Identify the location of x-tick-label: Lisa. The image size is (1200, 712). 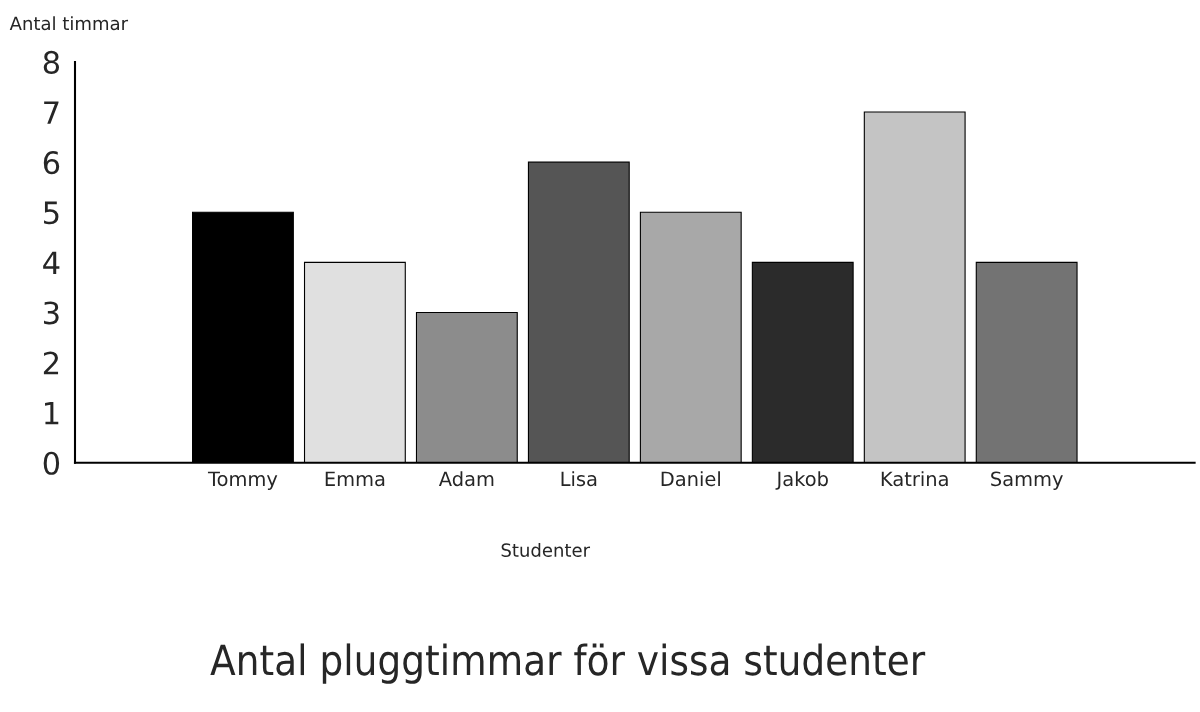
(579, 479).